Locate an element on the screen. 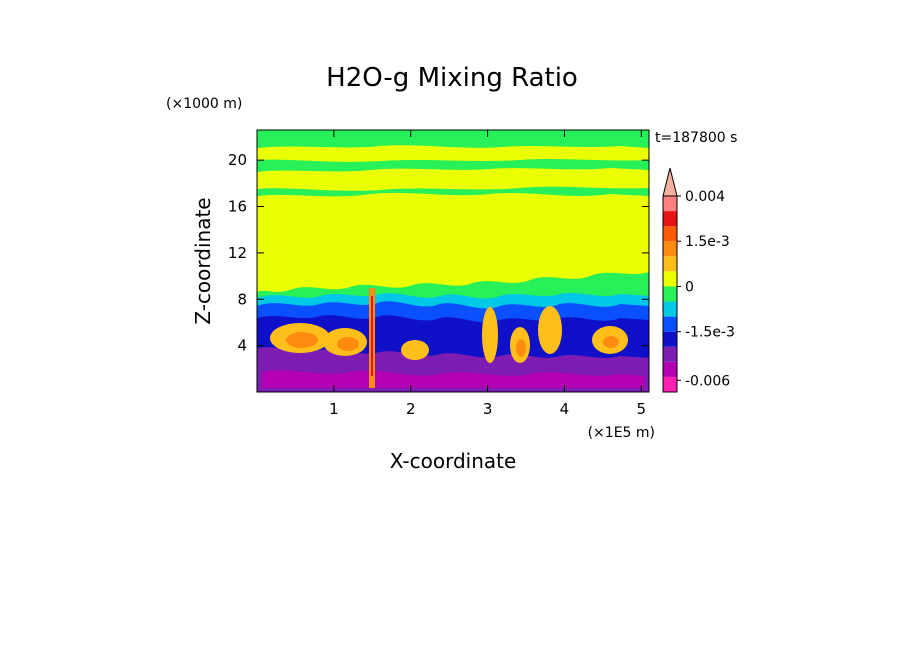 This screenshot has height=658, width=904. y-unit-label: (×1000 m) is located at coordinates (204, 104).